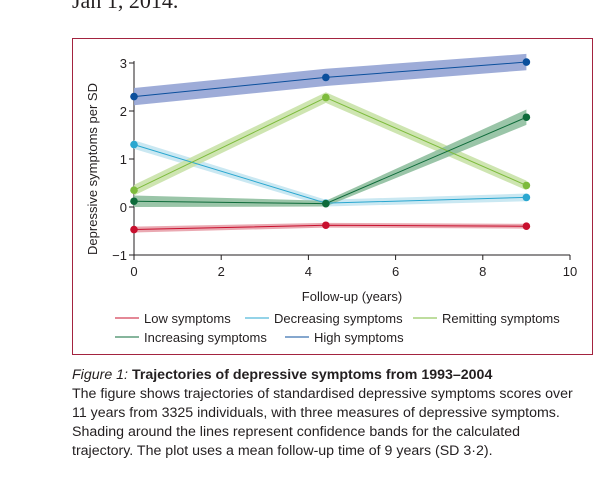 The image size is (607, 496). Describe the element at coordinates (205, 337) in the screenshot. I see `legend-label: Increasing symptoms` at that location.